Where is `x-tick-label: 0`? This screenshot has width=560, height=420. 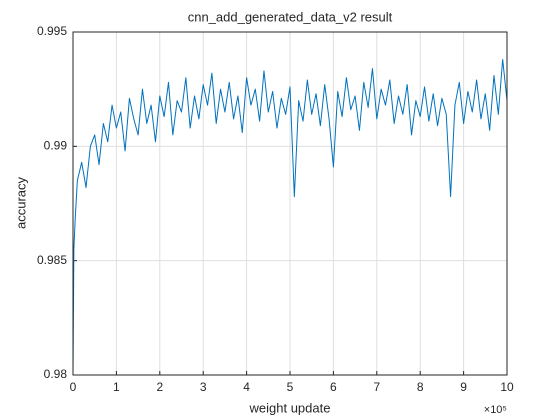
x-tick-label: 0 is located at coordinates (73, 387).